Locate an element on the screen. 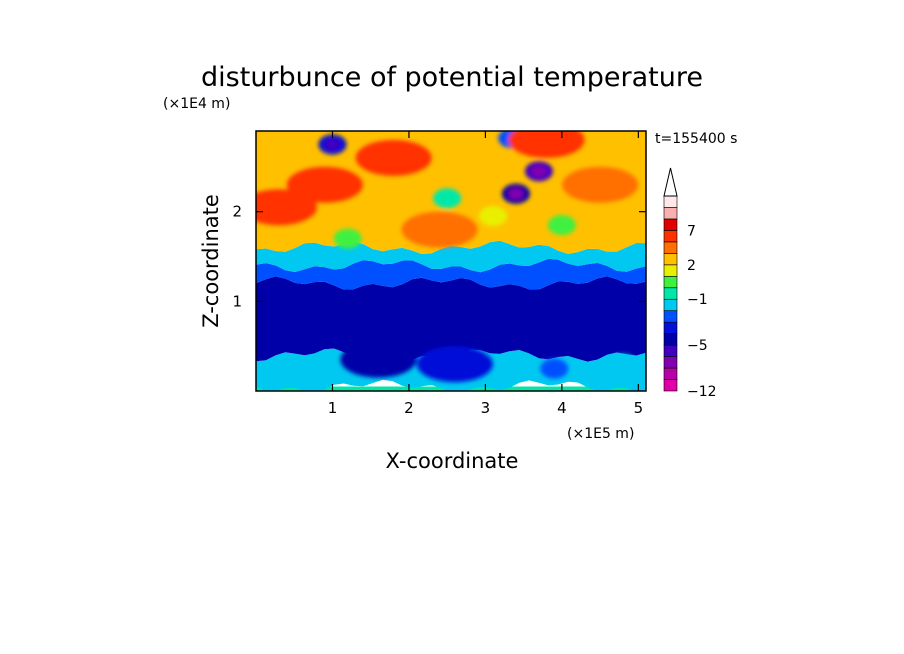 Image resolution: width=904 pixels, height=654 pixels. colorbar-tick-label: −12 is located at coordinates (702, 392).